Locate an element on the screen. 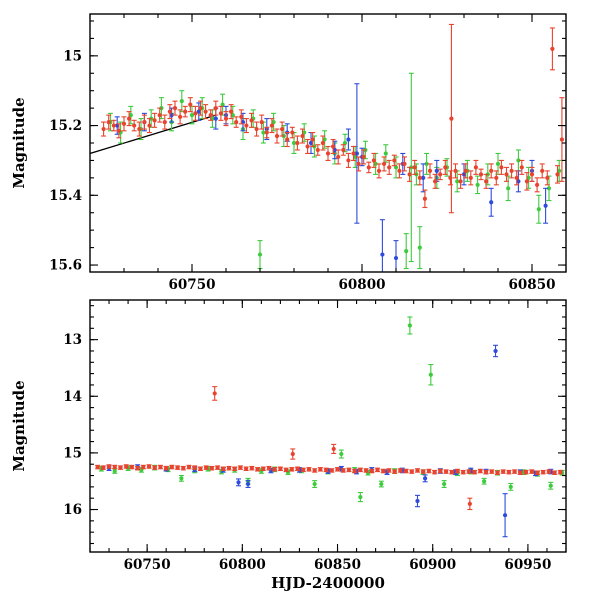  x-tick-label: 60950 is located at coordinates (527, 565).